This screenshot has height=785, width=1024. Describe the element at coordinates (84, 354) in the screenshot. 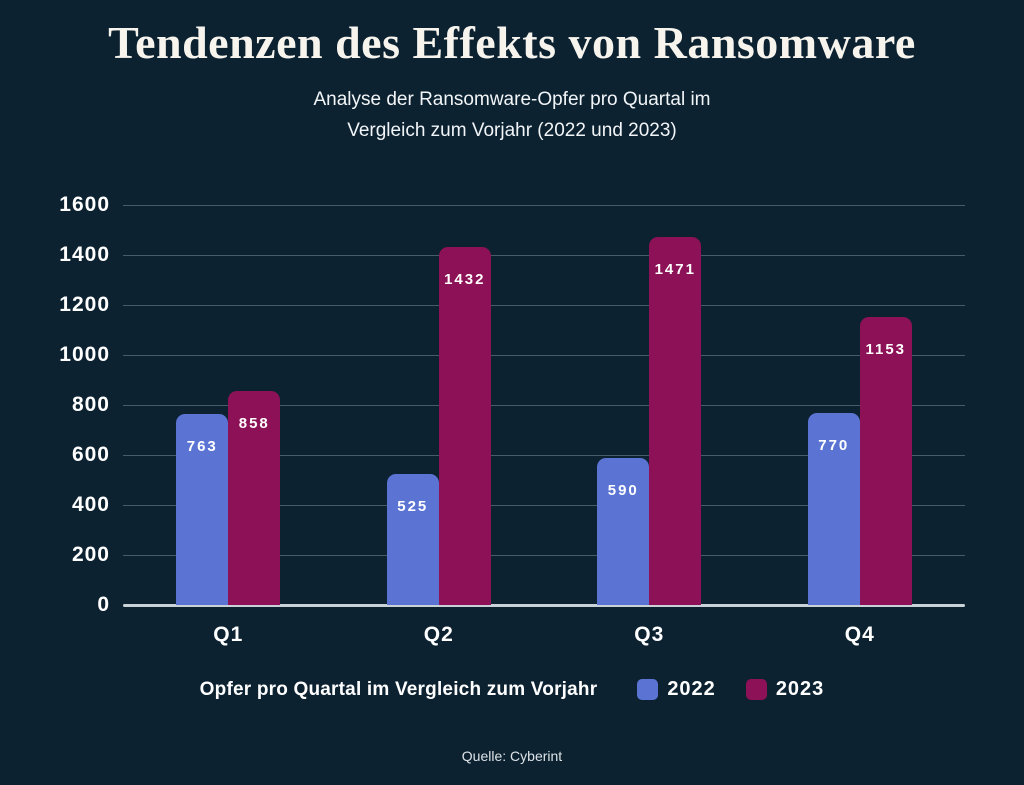

I see `y-tick-label: 1000` at that location.